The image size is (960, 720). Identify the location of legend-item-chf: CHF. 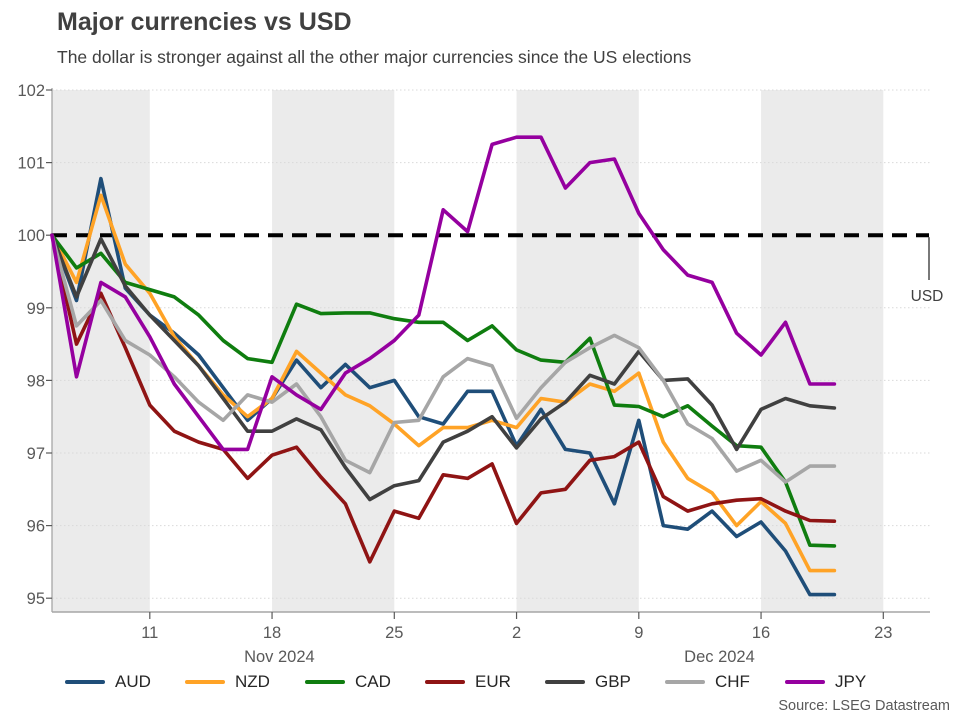
(725, 682).